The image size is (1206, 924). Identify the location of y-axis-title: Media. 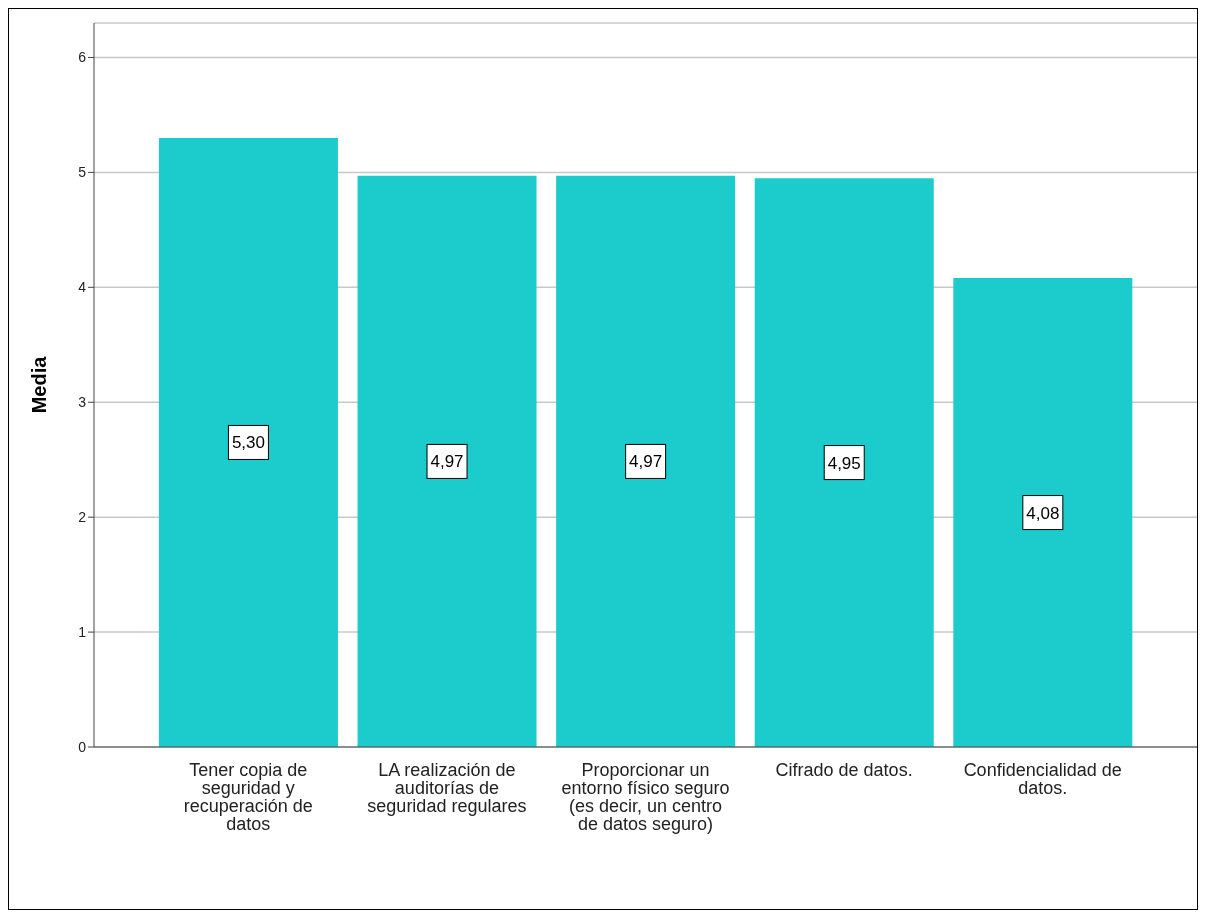
(39, 384).